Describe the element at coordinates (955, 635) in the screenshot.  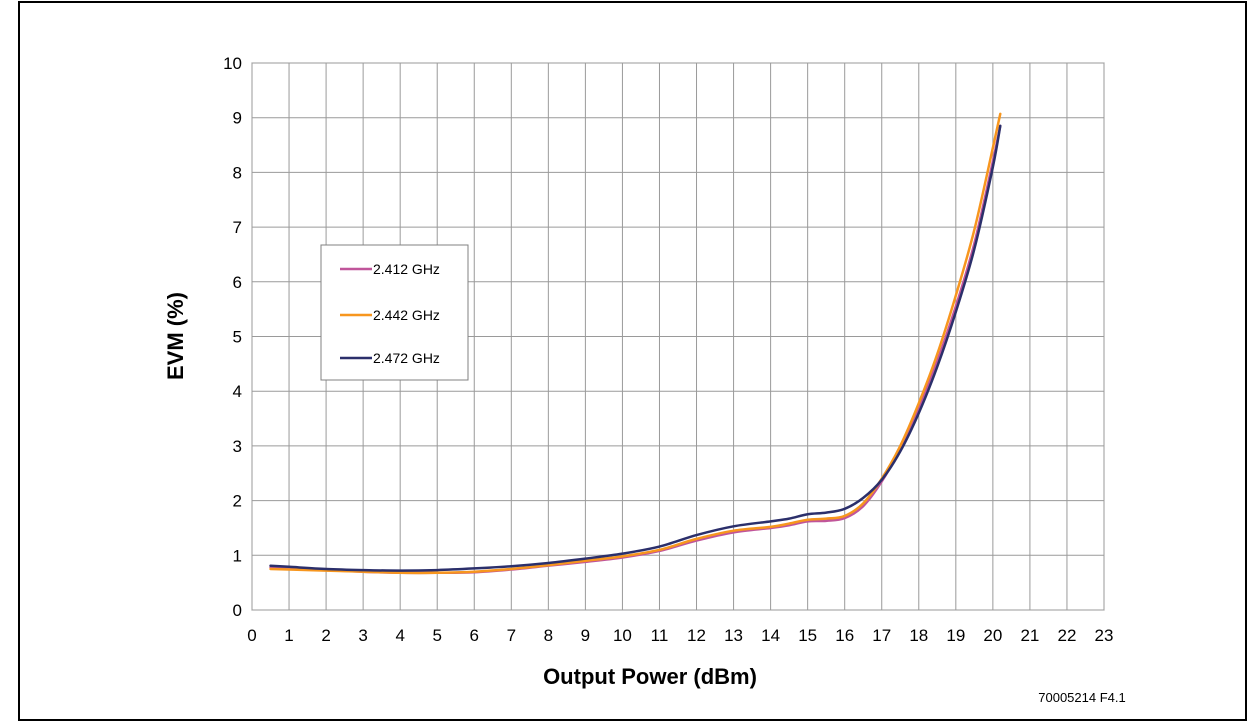
I see `x-tick-label: 19` at that location.